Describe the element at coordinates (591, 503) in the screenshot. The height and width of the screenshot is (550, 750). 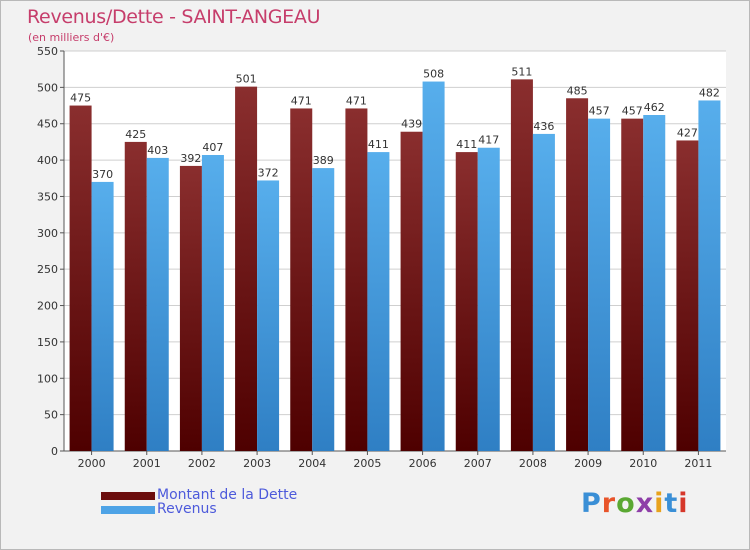
I see `logo-letter: P` at that location.